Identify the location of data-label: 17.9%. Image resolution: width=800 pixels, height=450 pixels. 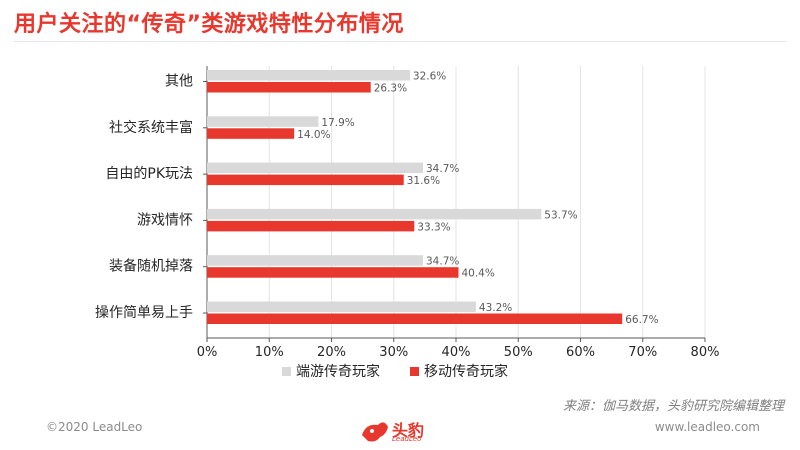
(337, 123).